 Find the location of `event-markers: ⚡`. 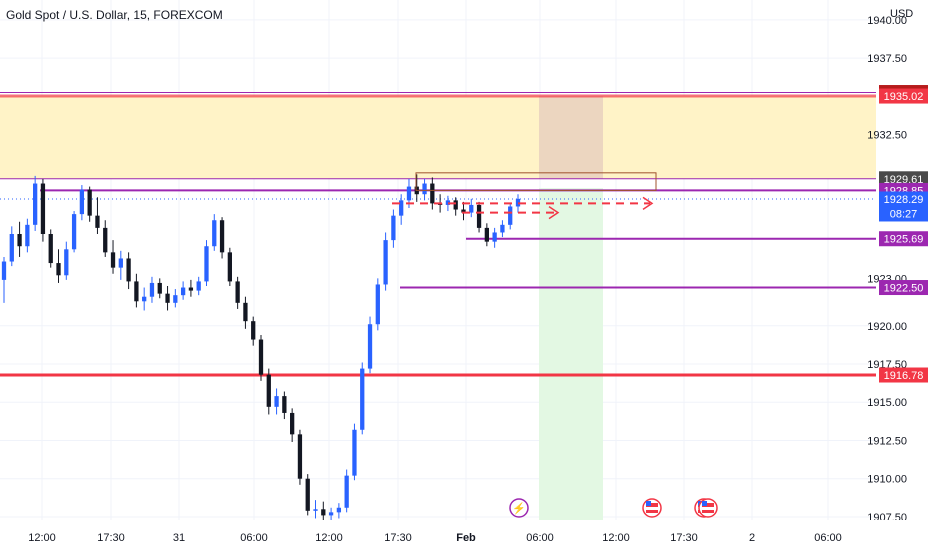

event-markers: ⚡ is located at coordinates (613, 508).